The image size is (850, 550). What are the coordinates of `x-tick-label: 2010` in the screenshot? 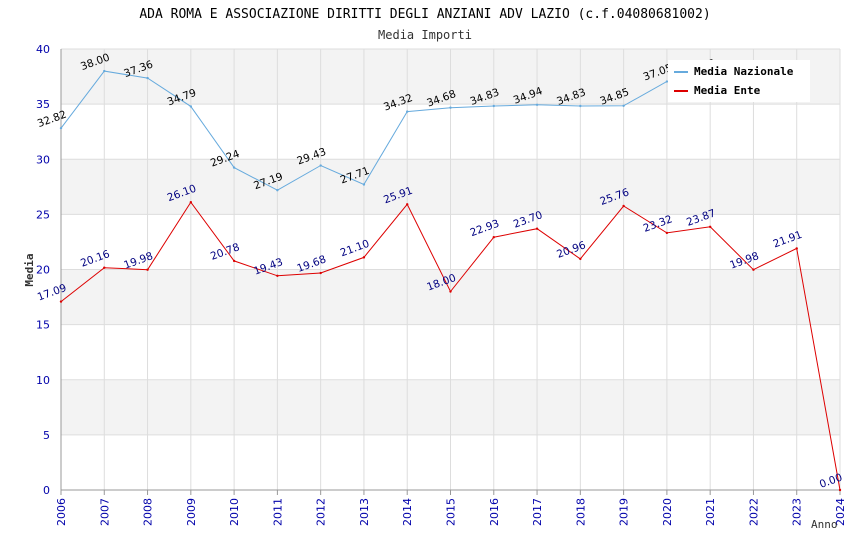 It's located at (234, 512).